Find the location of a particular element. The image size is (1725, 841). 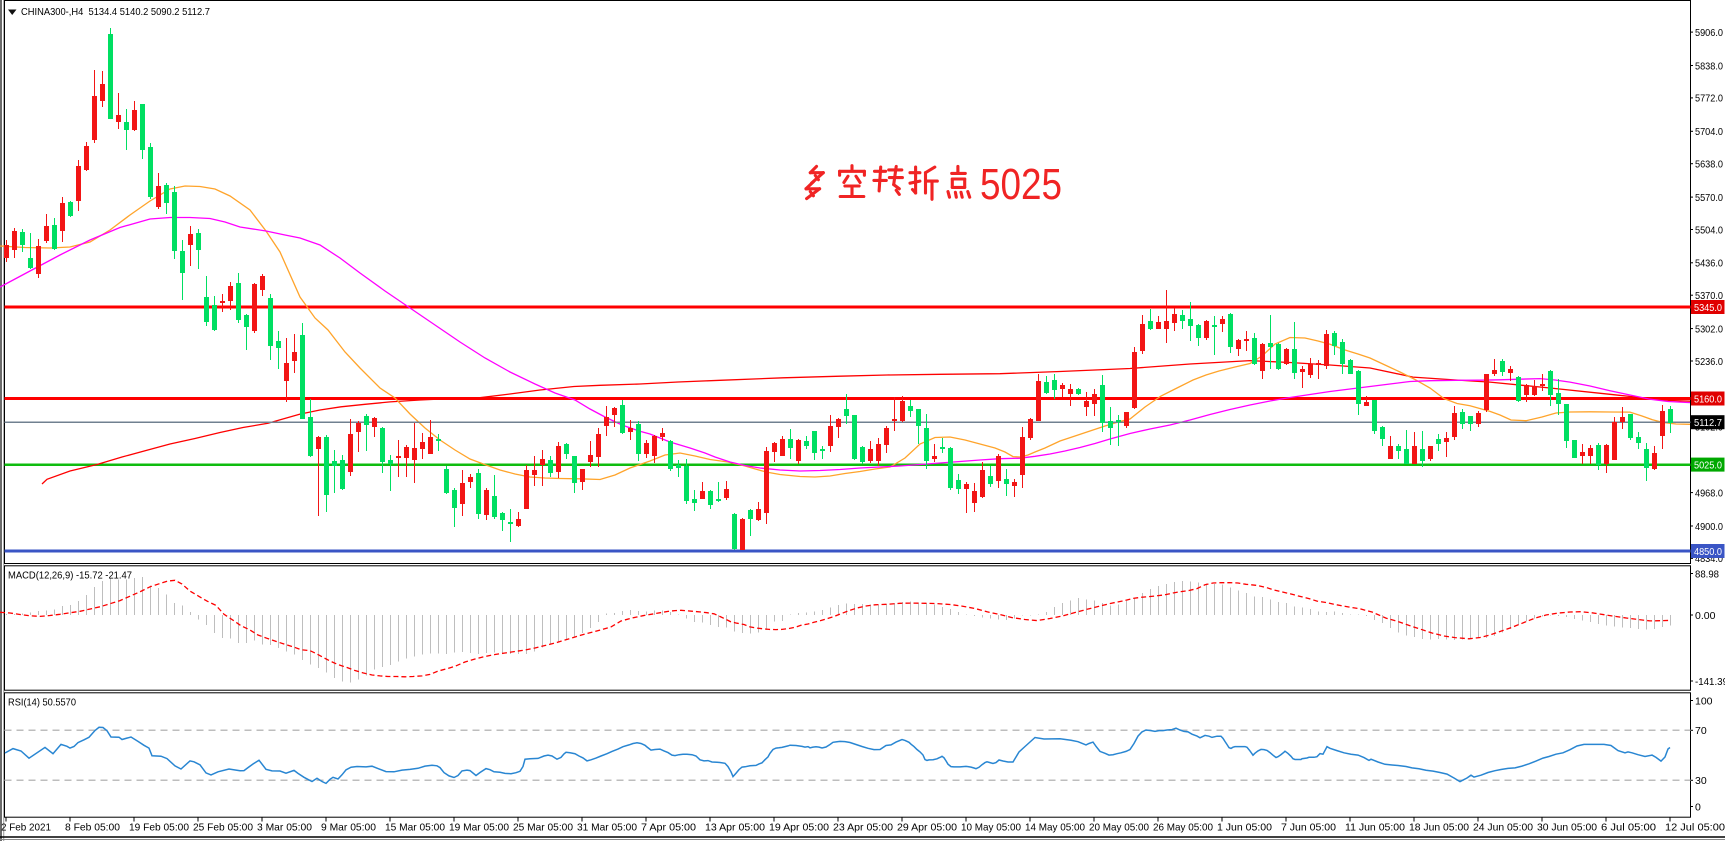

svg-text: 5160.0 is located at coordinates (1708, 399).